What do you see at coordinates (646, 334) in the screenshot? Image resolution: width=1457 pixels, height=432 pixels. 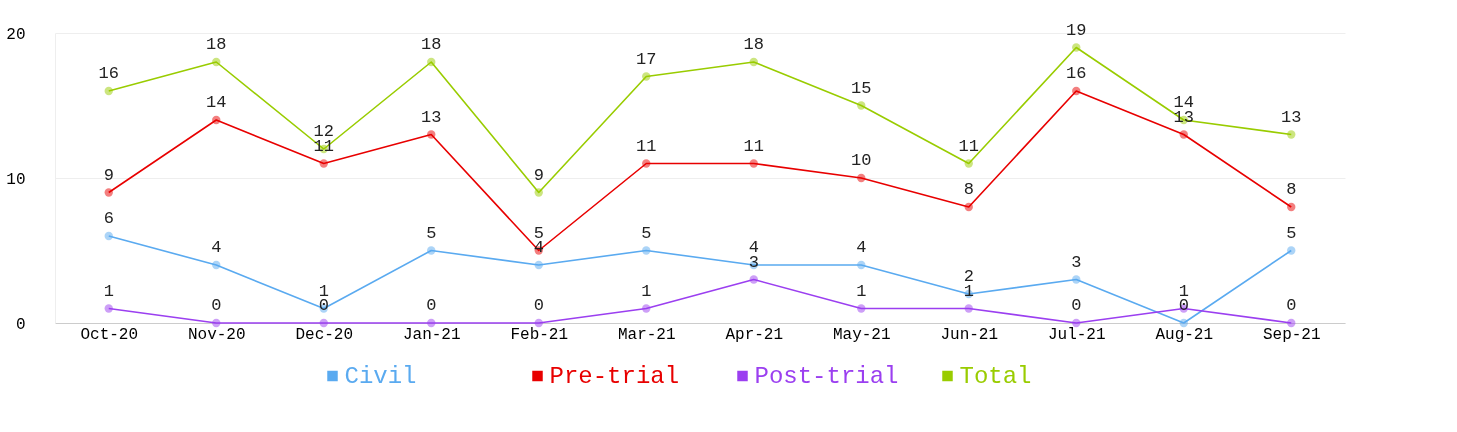 I see `x-tick-label: Mar-21` at bounding box center [646, 334].